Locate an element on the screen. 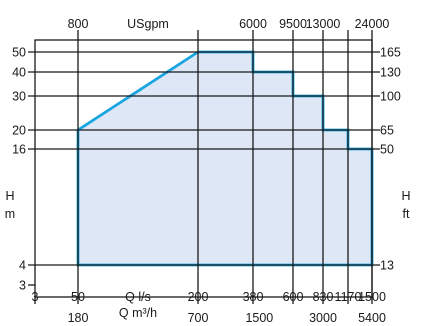  left-tick-label: 40 is located at coordinates (19, 73).